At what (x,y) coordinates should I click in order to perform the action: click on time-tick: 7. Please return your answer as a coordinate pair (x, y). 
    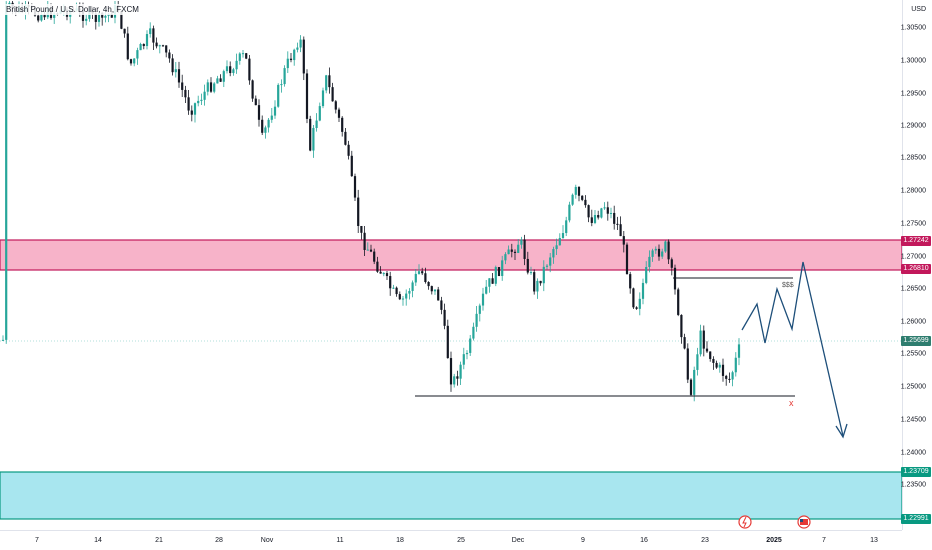
    Looking at the image, I should click on (824, 540).